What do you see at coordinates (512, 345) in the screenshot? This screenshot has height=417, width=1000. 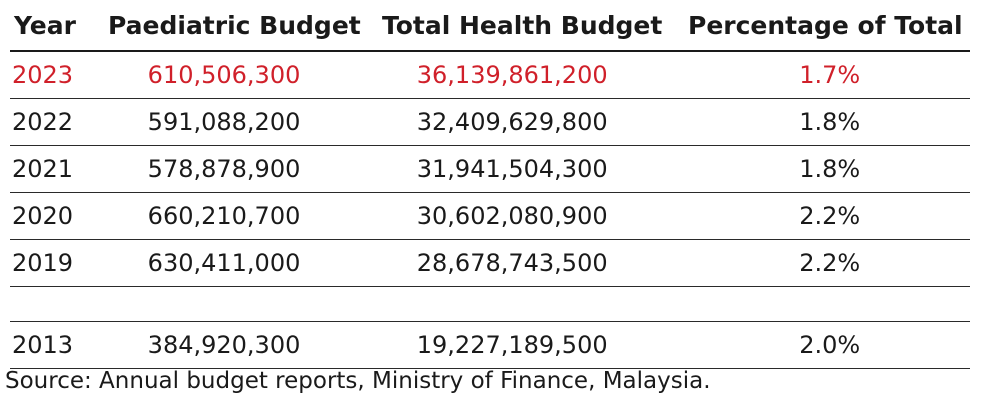 I see `cell-total-health-budget: 19,227,189,500` at bounding box center [512, 345].